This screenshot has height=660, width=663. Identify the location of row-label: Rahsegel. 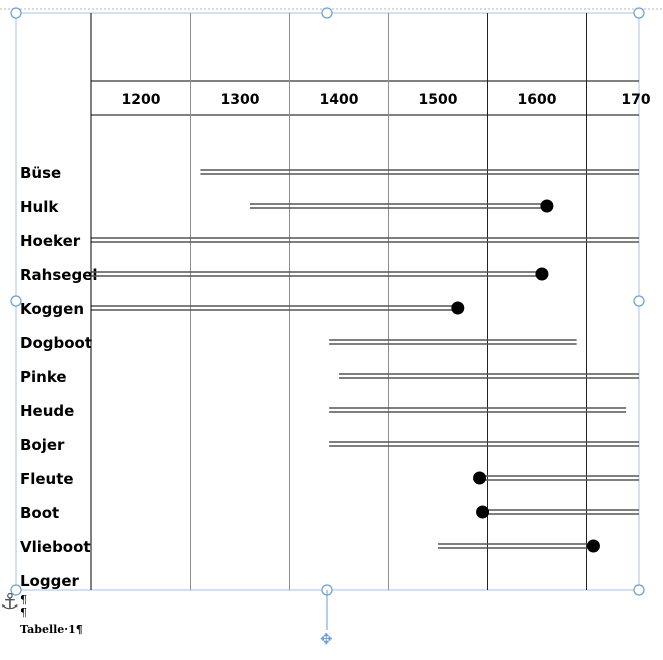
(59, 275).